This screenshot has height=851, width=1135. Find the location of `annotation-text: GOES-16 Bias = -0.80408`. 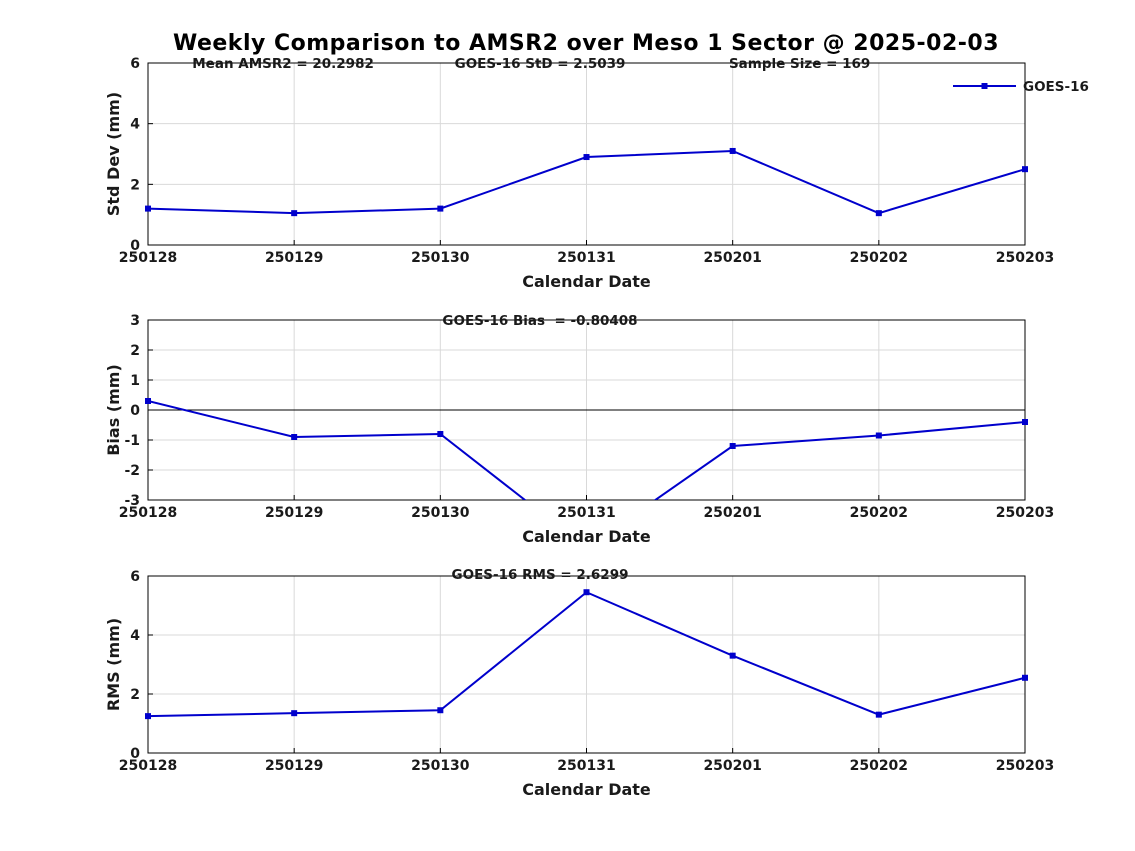

annotation-text: GOES-16 Bias = -0.80408 is located at coordinates (539, 321).